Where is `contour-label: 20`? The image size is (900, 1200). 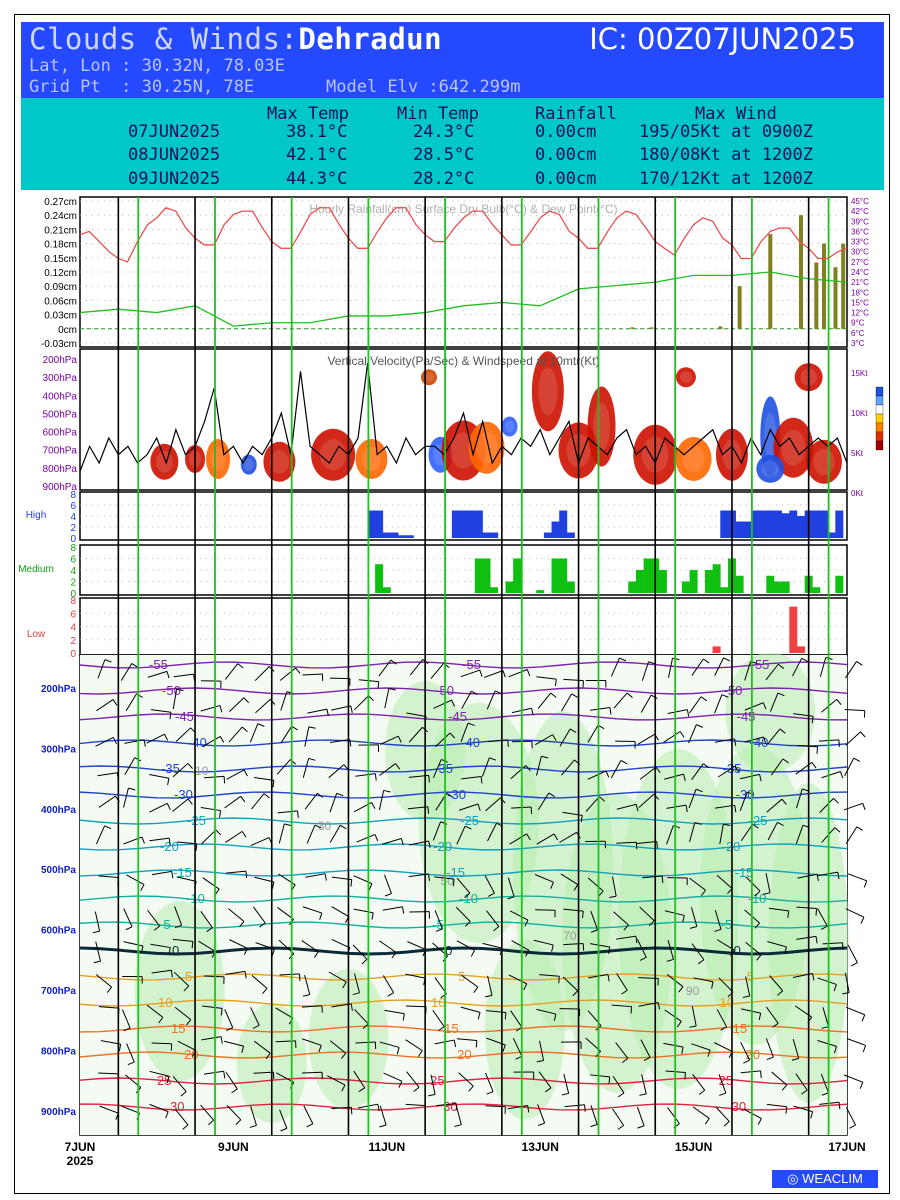 contour-label: 20 is located at coordinates (464, 1054).